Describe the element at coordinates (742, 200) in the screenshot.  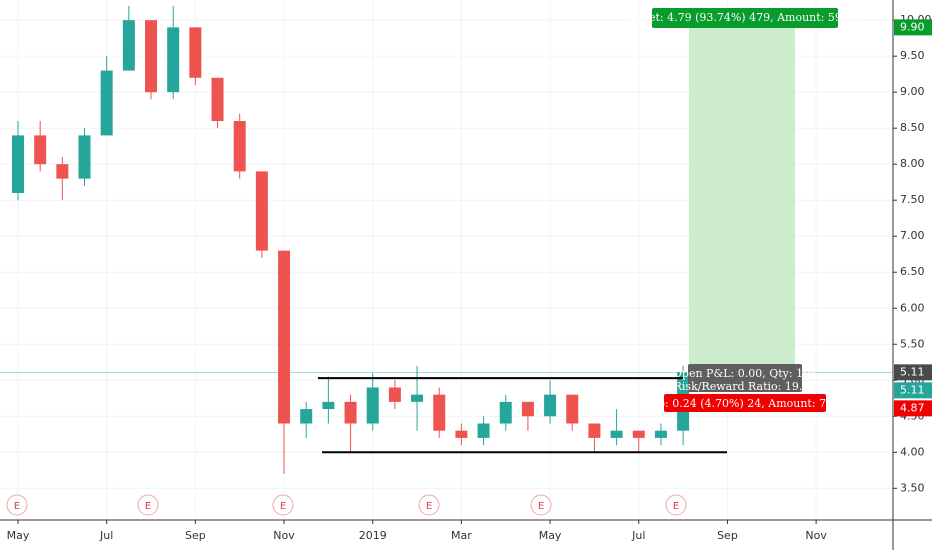
I see `profit-zone` at that location.